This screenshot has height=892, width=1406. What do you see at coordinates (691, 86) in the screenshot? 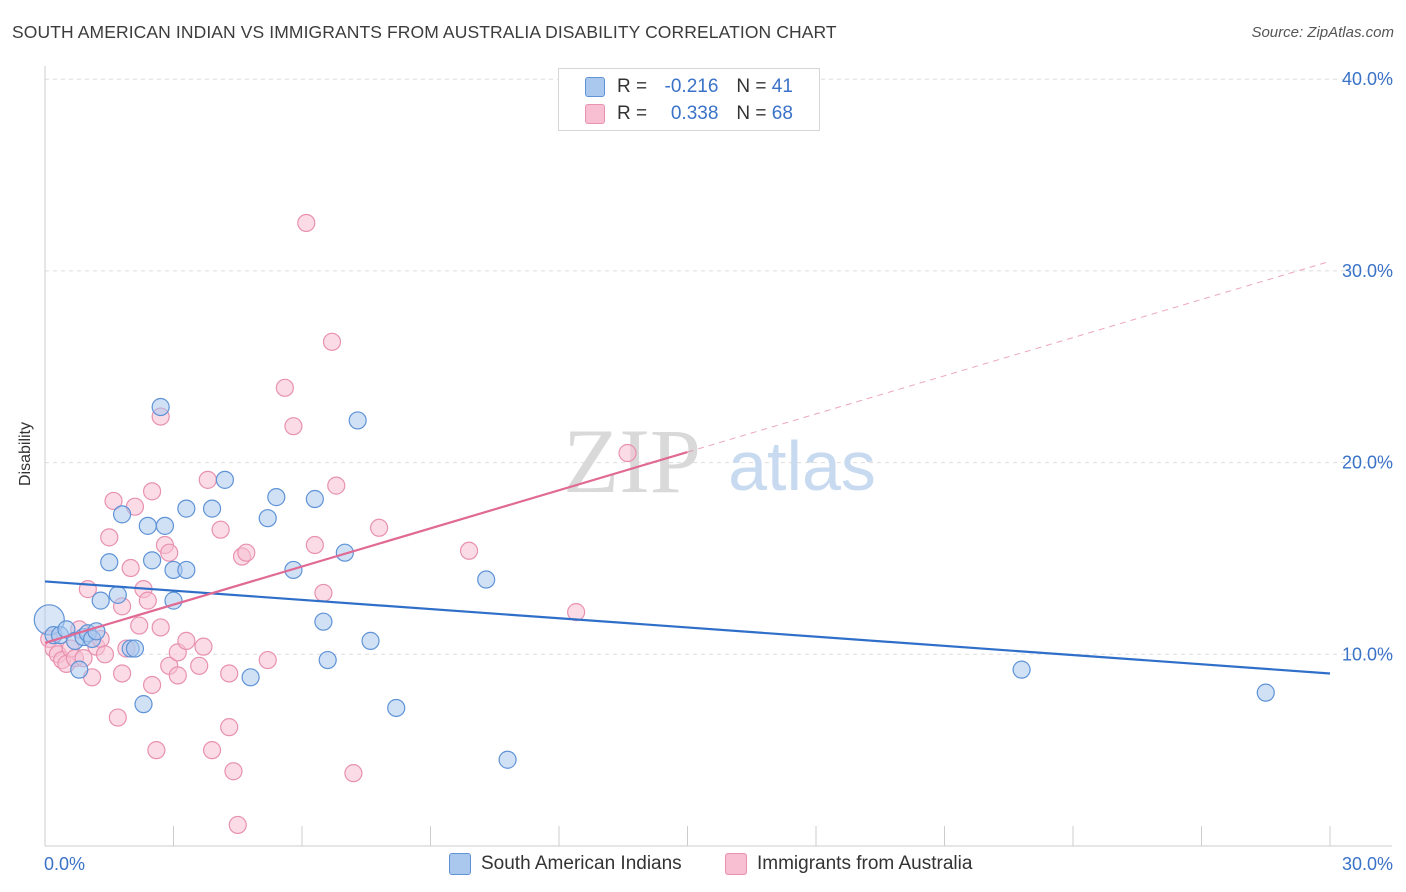
I see `legend-r-value-blue: -0.216` at bounding box center [691, 86].